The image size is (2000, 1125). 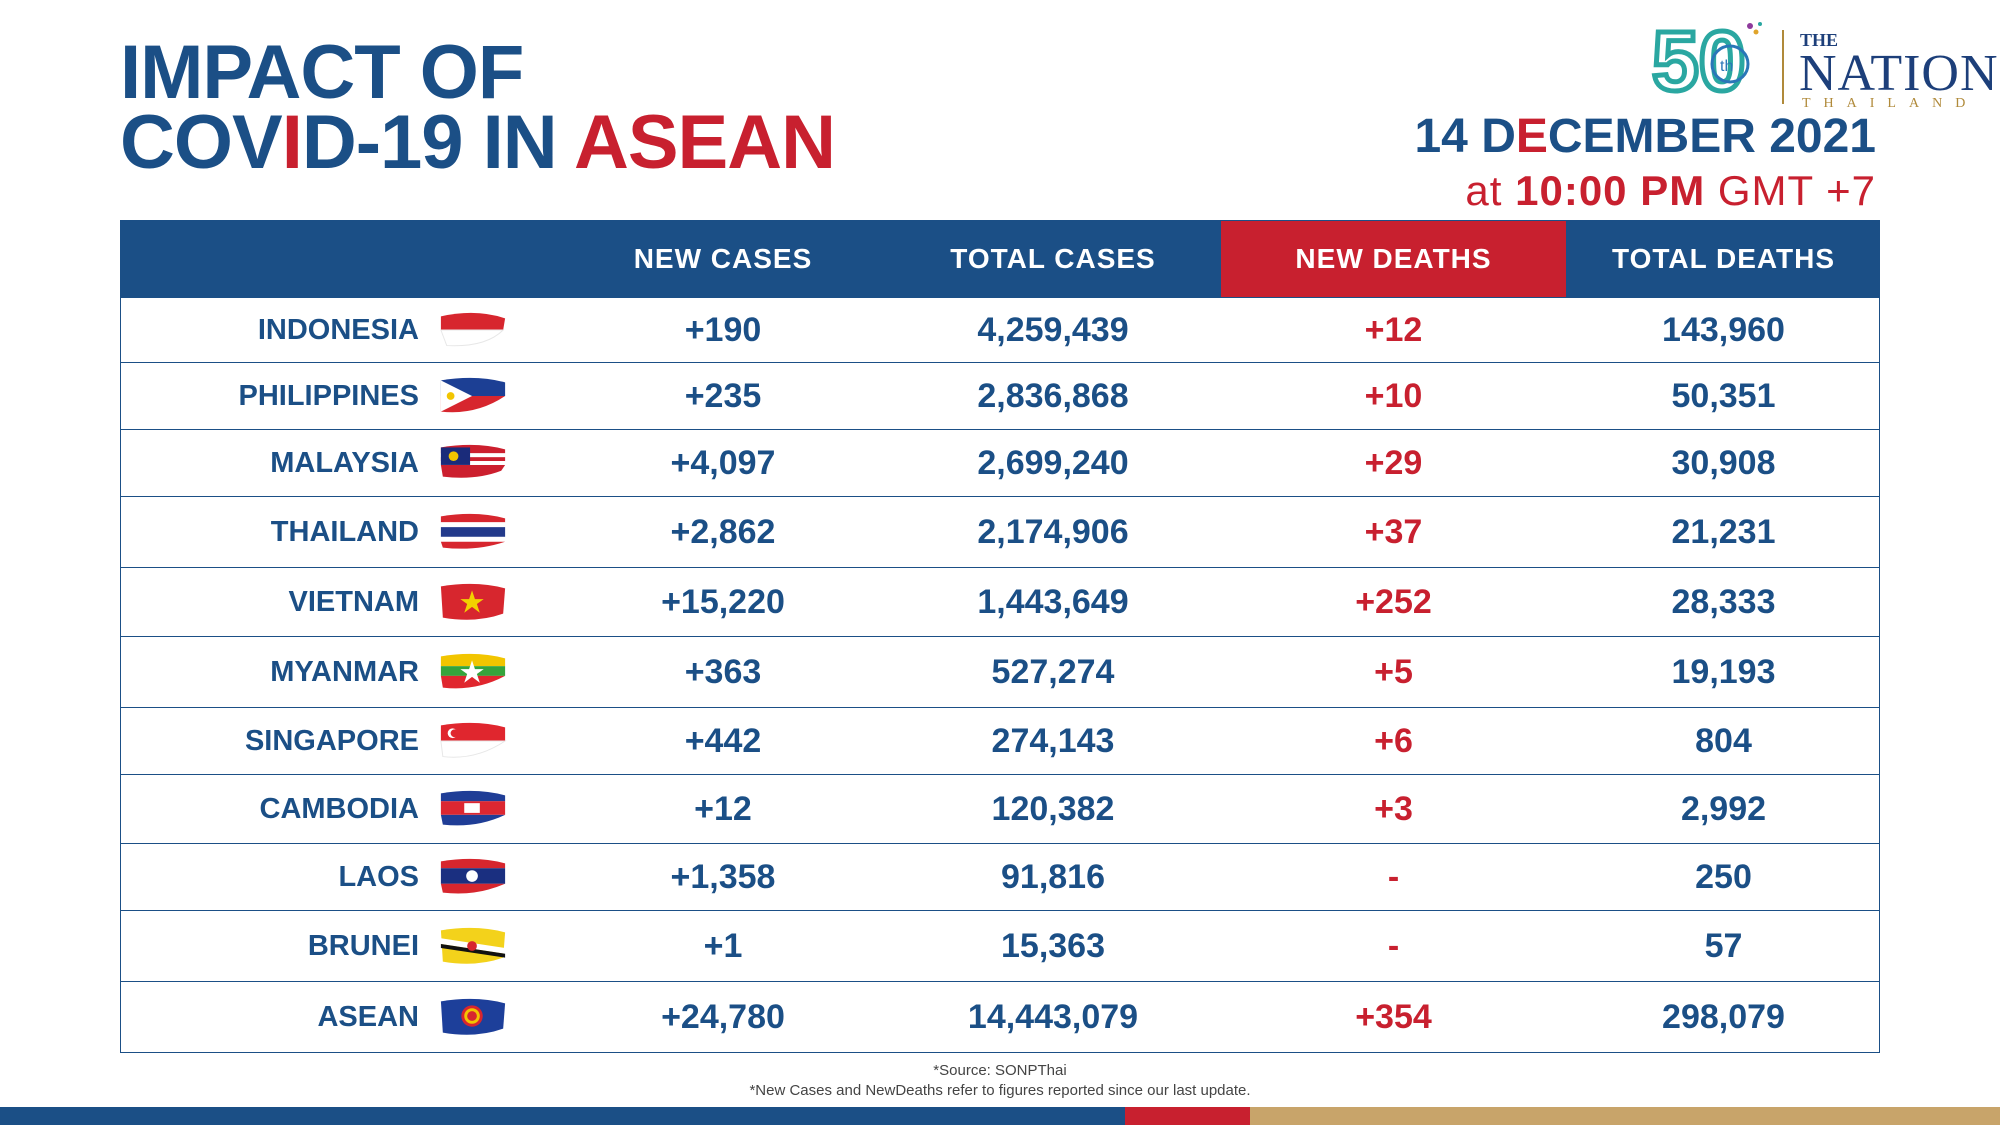 I want to click on country-cell: CAMBODIA, so click(x=341, y=809).